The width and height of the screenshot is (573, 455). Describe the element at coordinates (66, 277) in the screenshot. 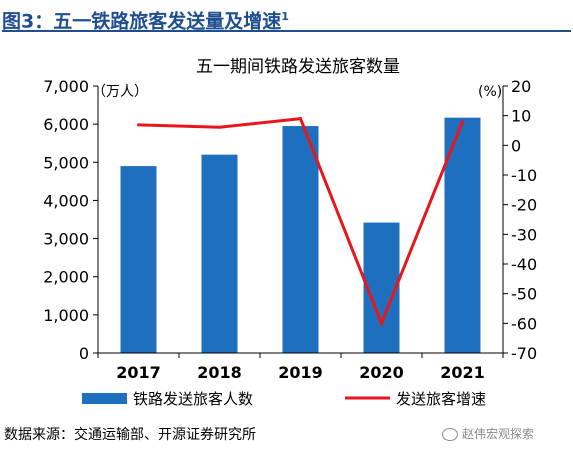

I see `left-tick-label: 2,000` at that location.